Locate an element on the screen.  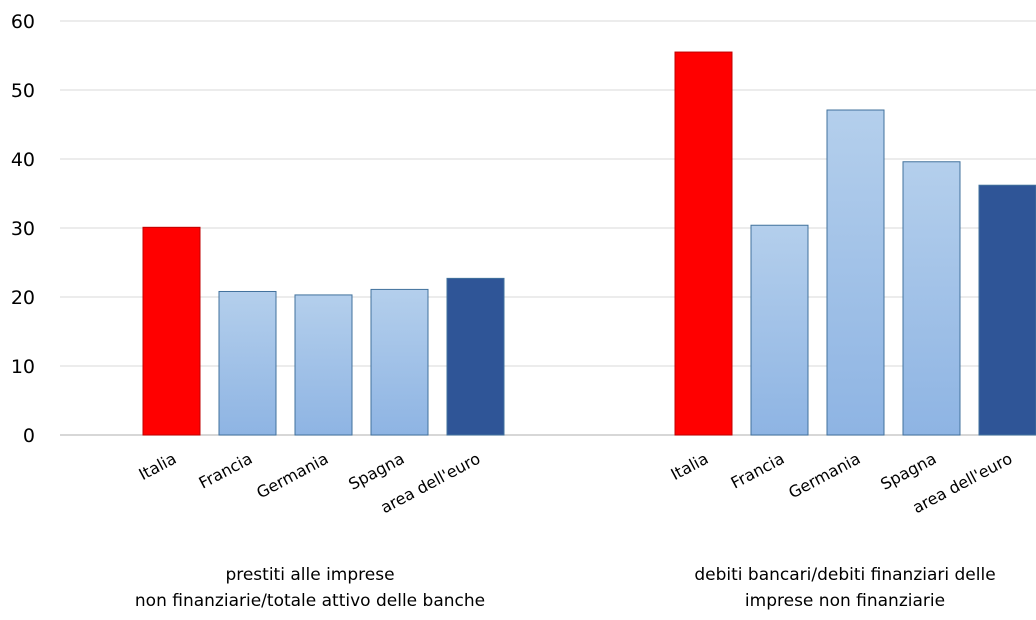
category-label-group2-francia: Francia is located at coordinates (758, 471).